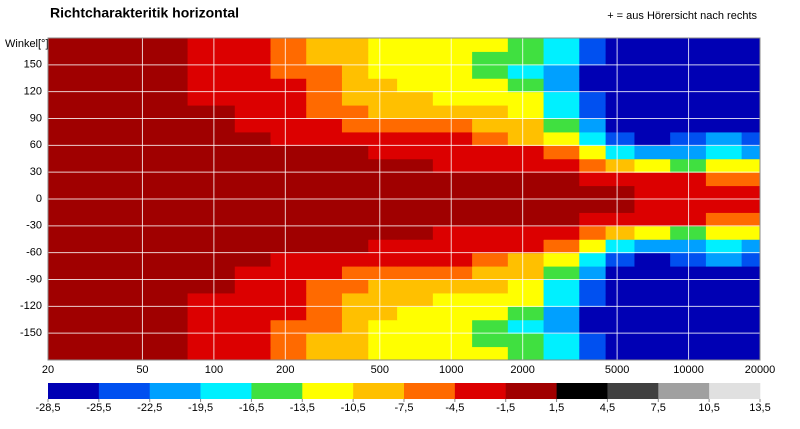  What do you see at coordinates (142, 370) in the screenshot?
I see `x-tick-label: 50` at bounding box center [142, 370].